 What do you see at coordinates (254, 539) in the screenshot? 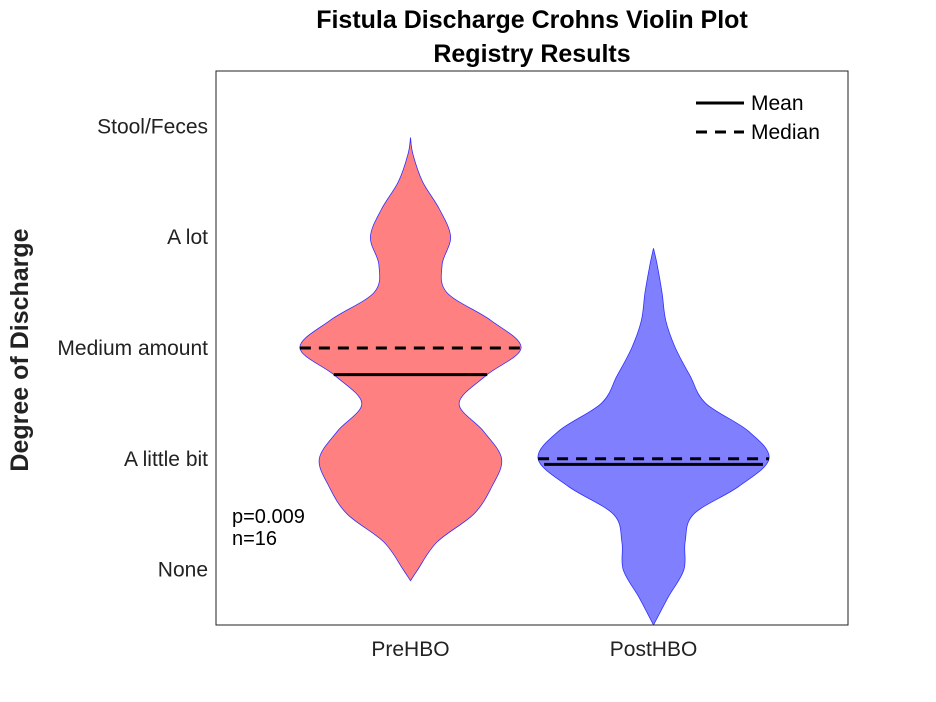
I see `n-annotation: n=16` at bounding box center [254, 539].